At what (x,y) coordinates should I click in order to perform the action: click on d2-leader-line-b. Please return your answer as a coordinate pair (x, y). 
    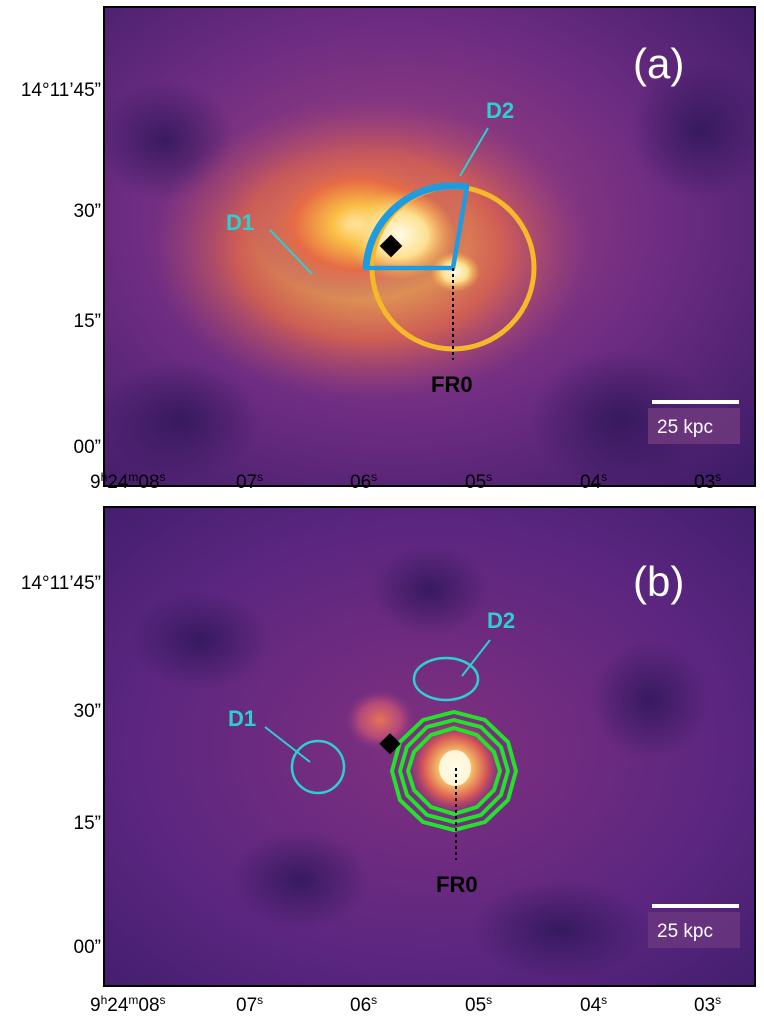
    Looking at the image, I should click on (476, 658).